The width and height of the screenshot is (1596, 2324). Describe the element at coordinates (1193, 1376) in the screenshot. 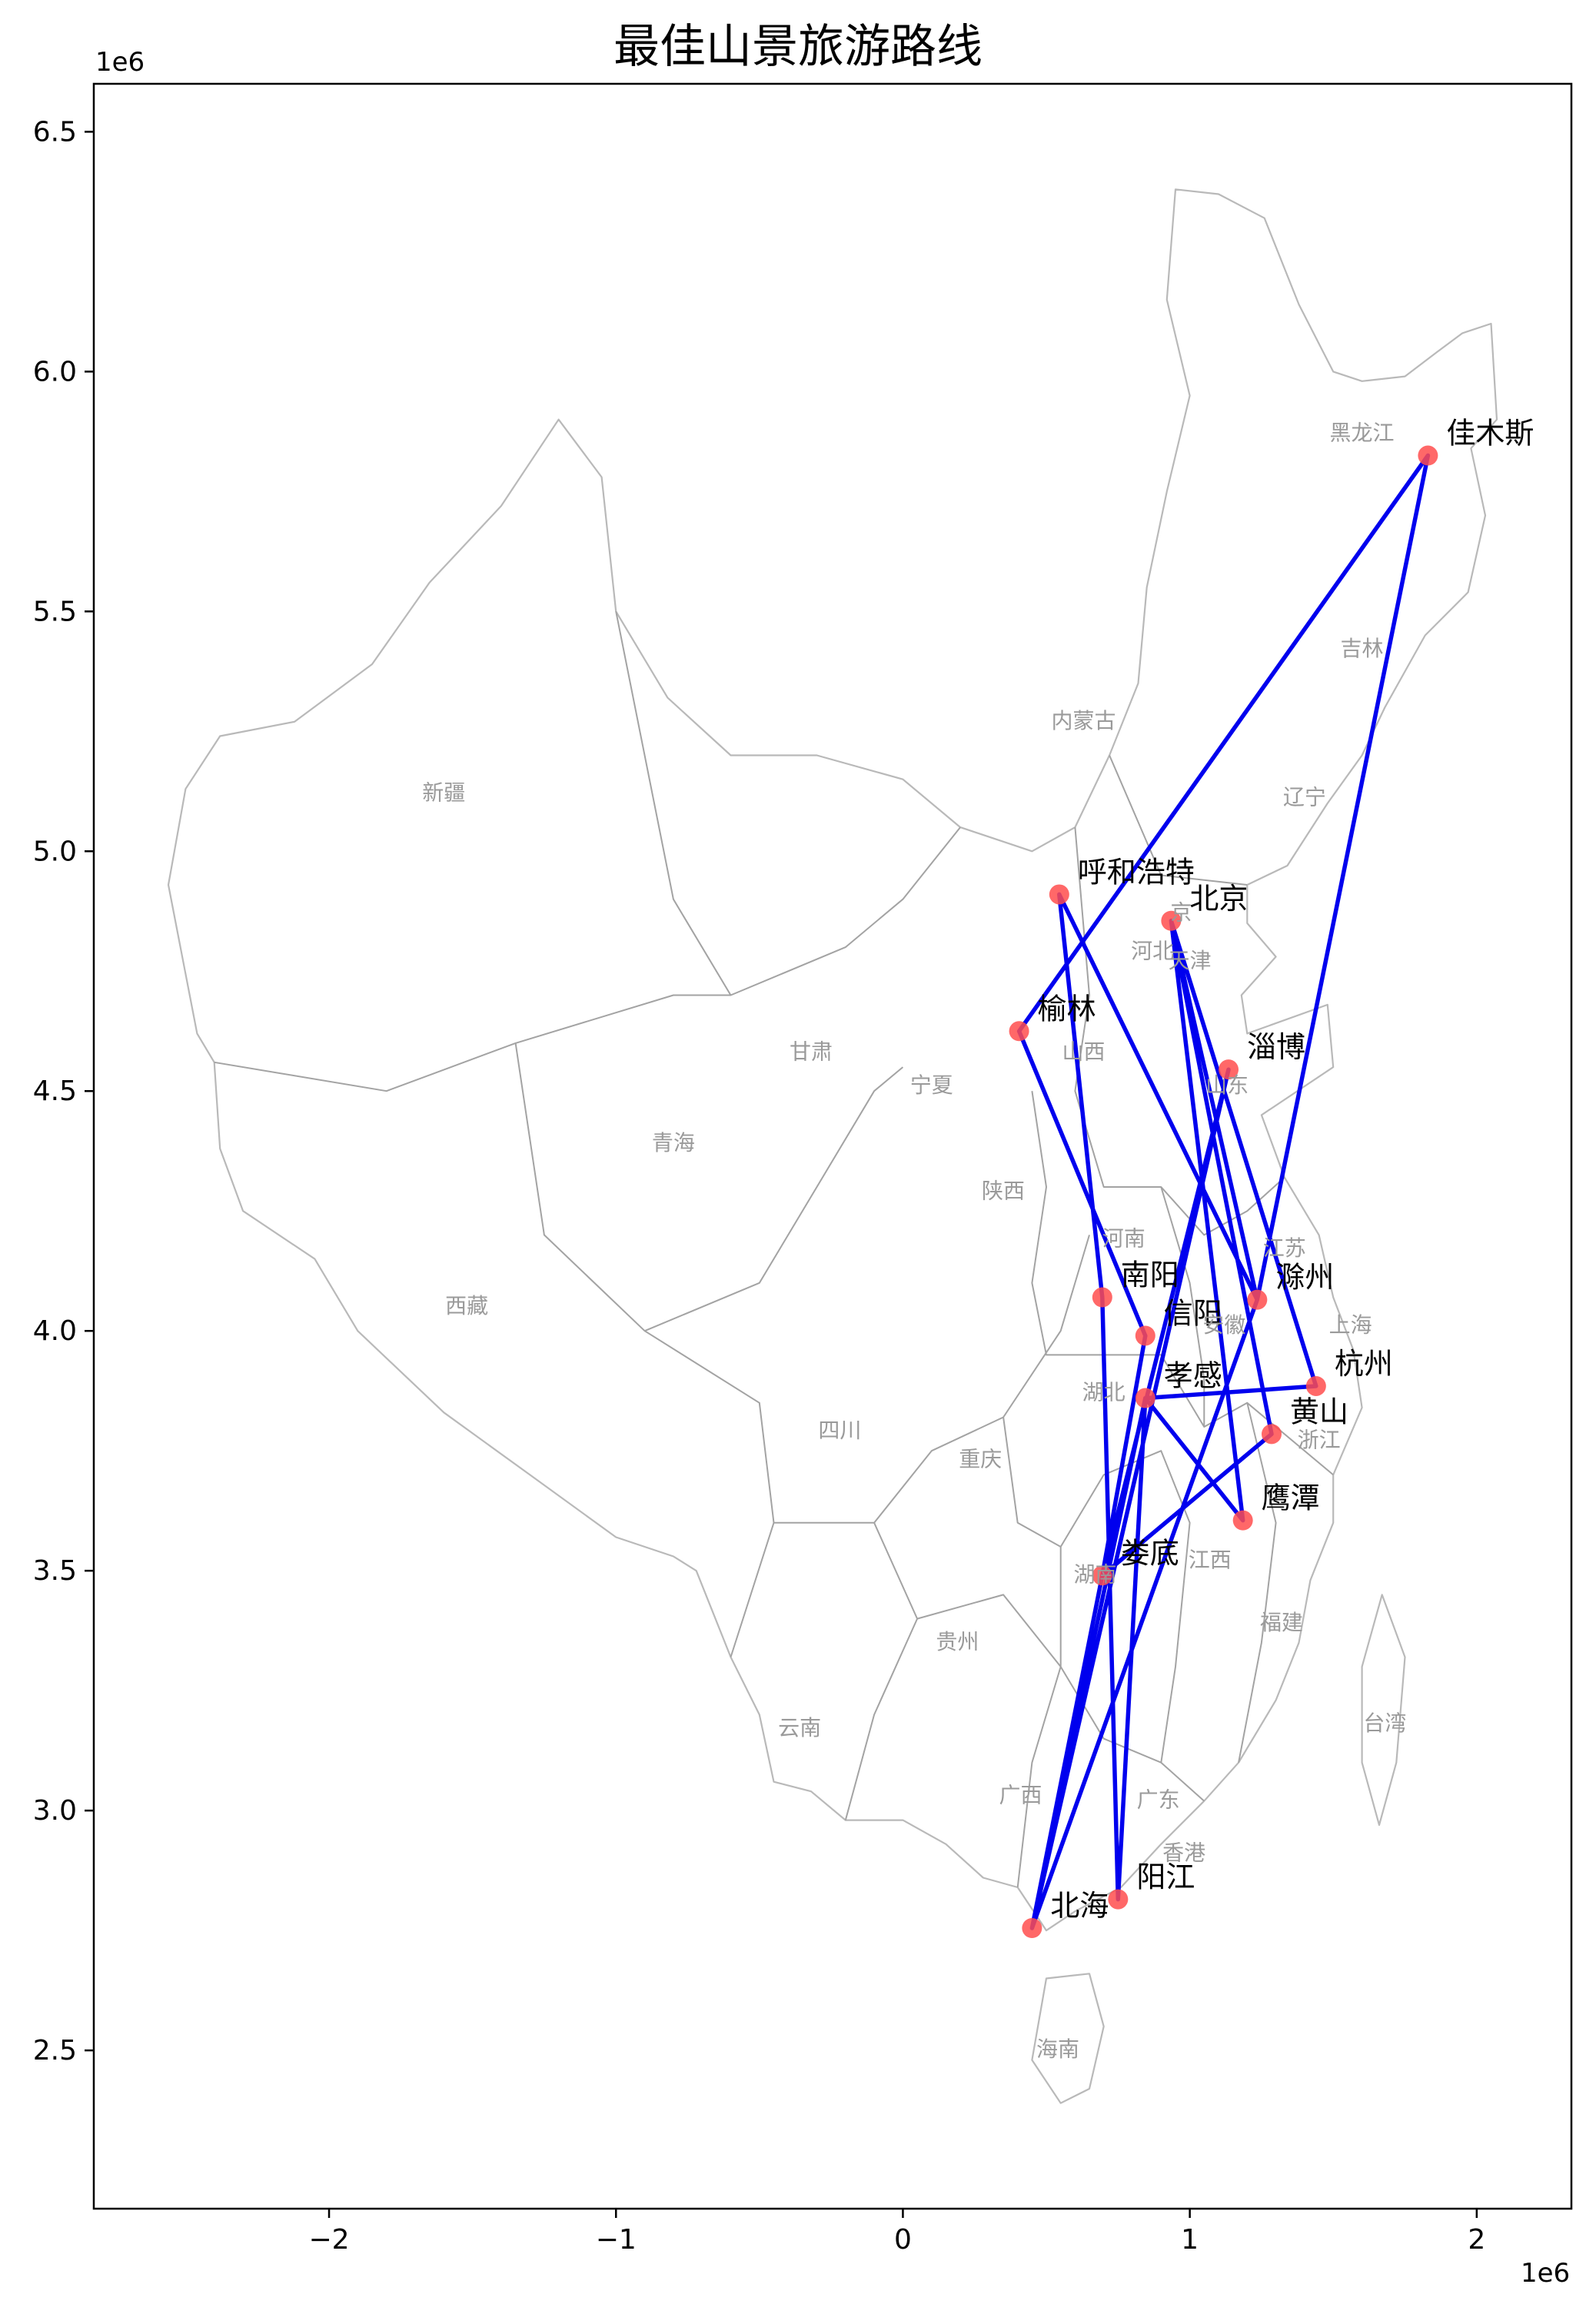

I see `city-label: 孝感` at that location.